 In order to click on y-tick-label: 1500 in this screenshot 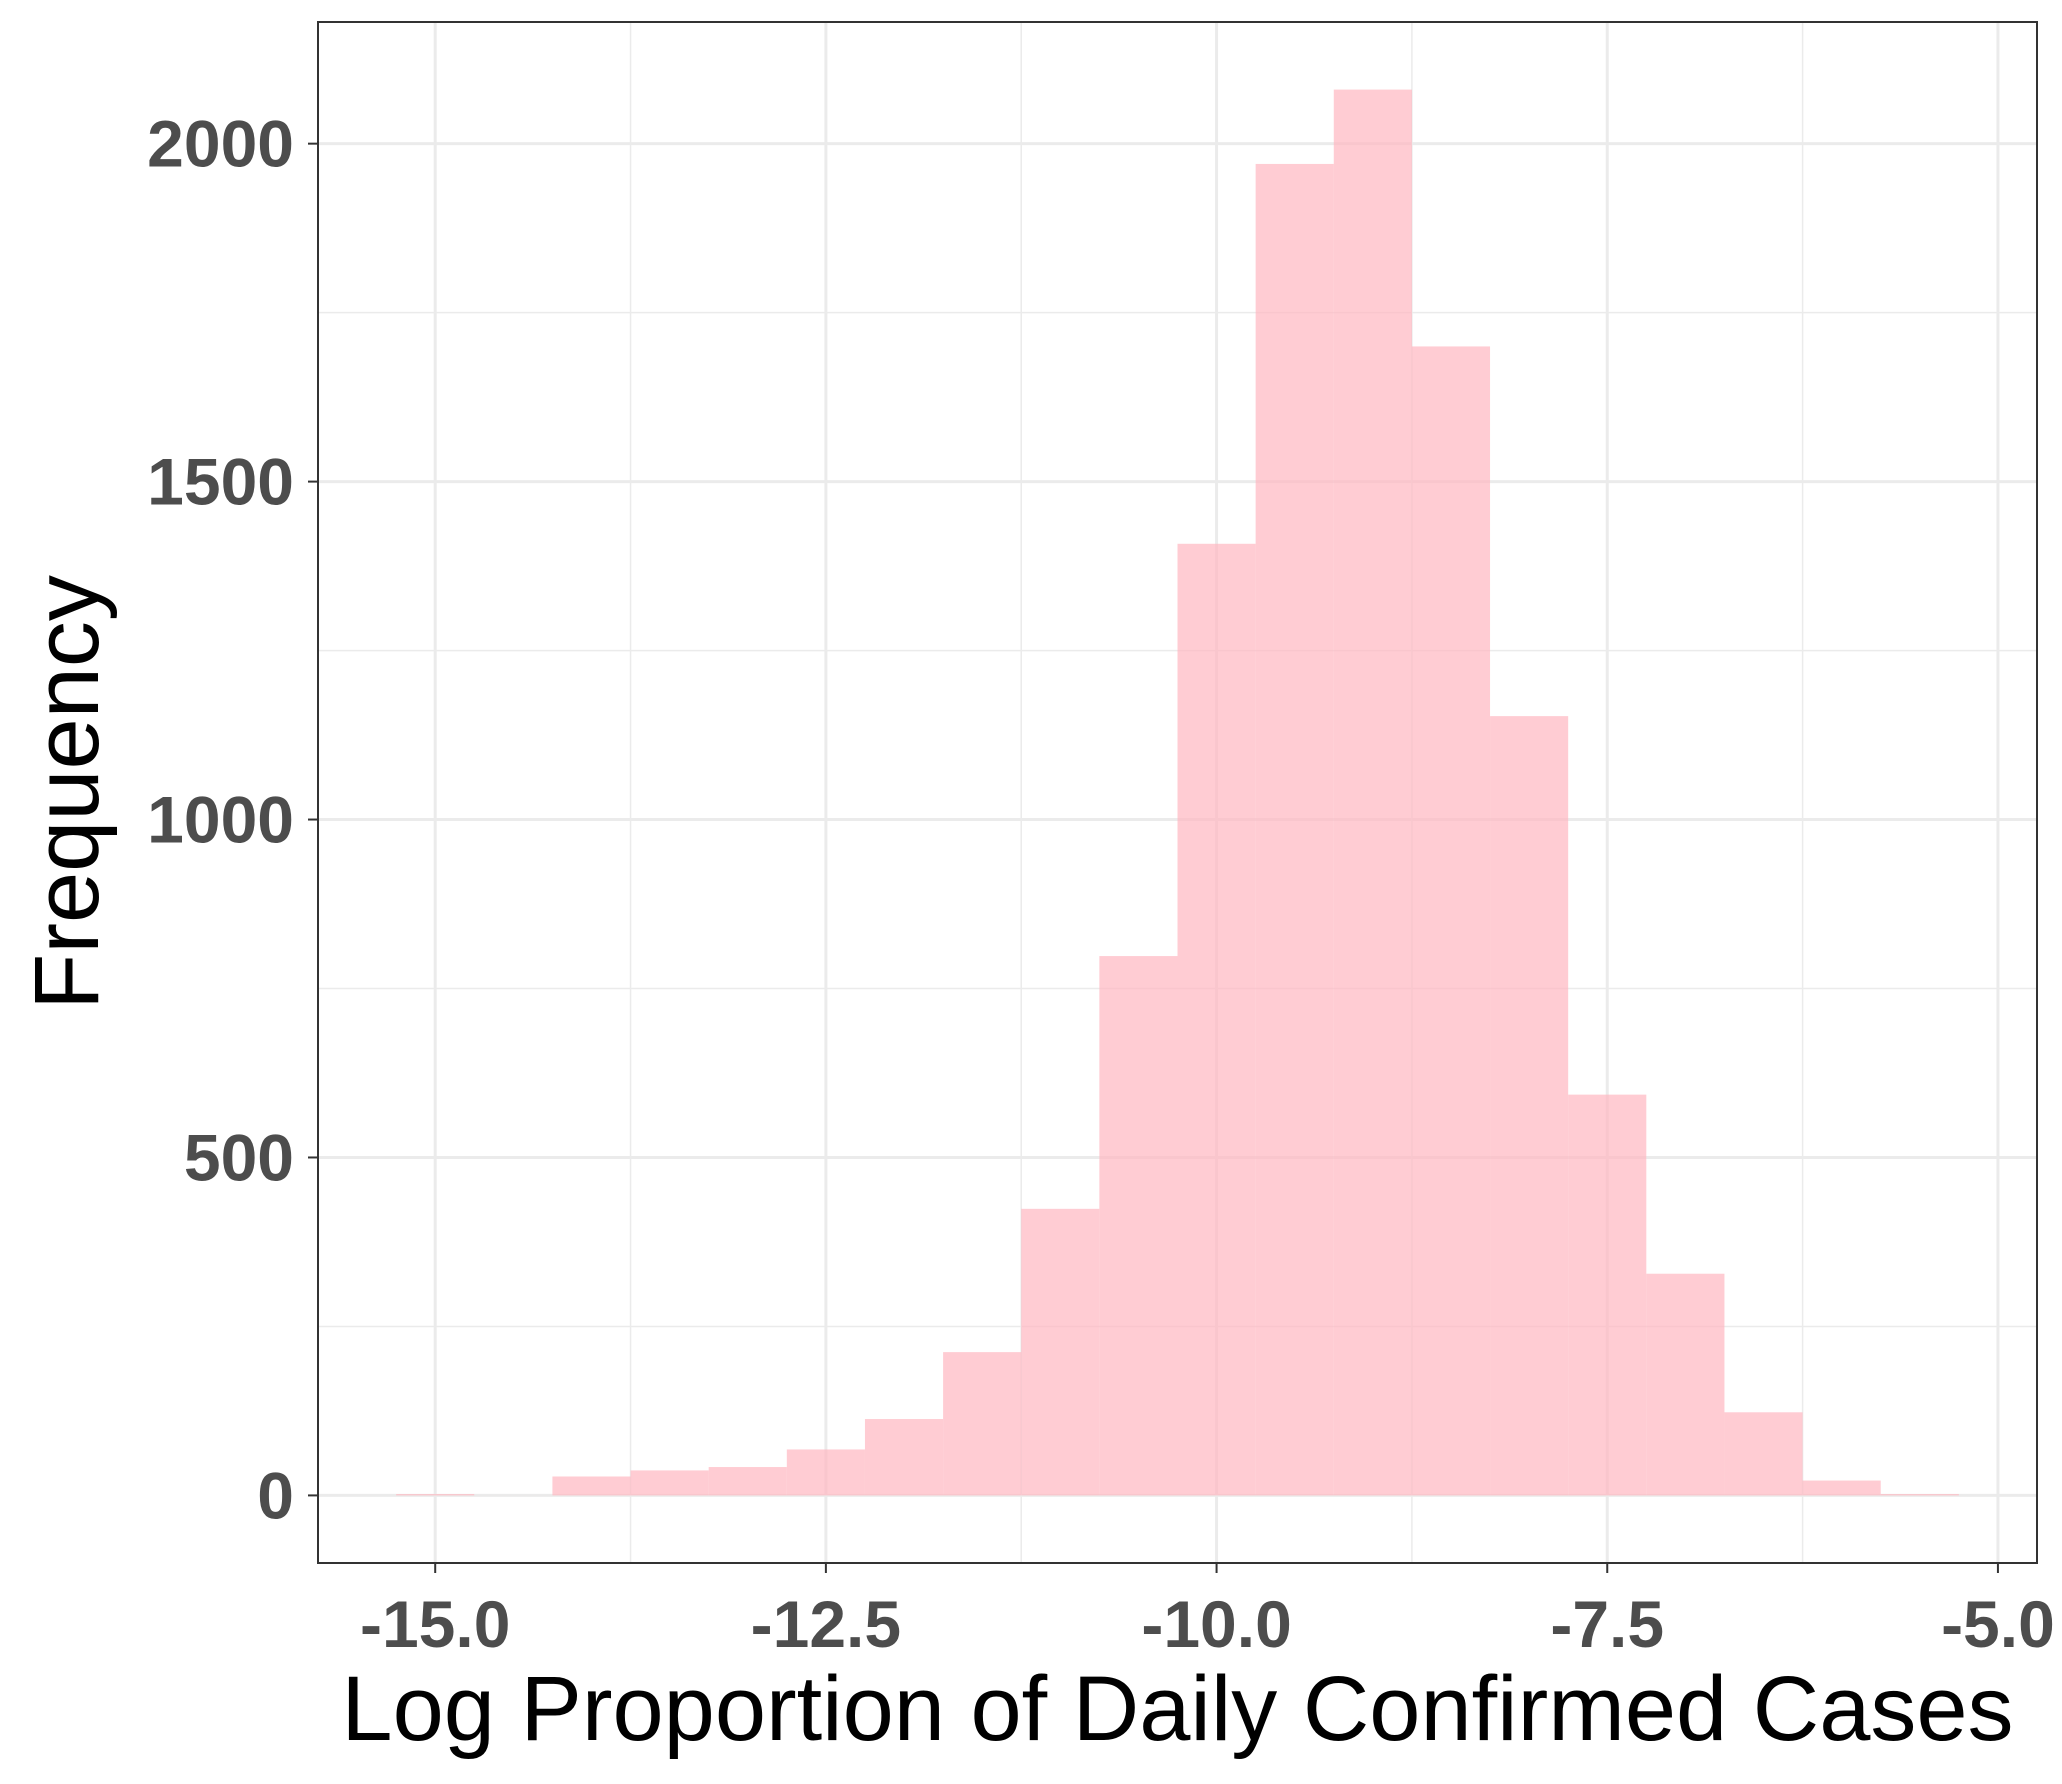, I will do `click(220, 482)`.